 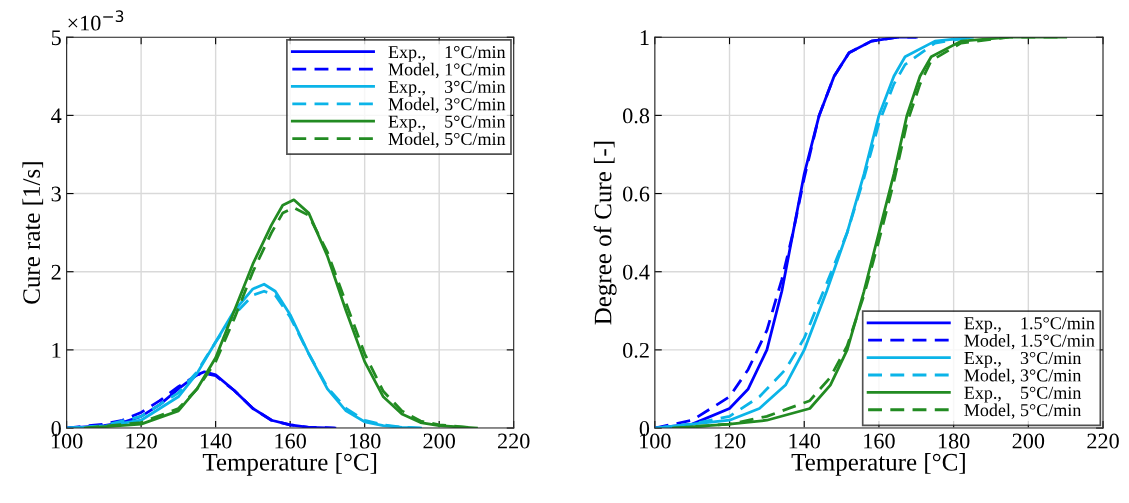 I want to click on y-axis-title: Cure rate [1/s], so click(x=33, y=233).